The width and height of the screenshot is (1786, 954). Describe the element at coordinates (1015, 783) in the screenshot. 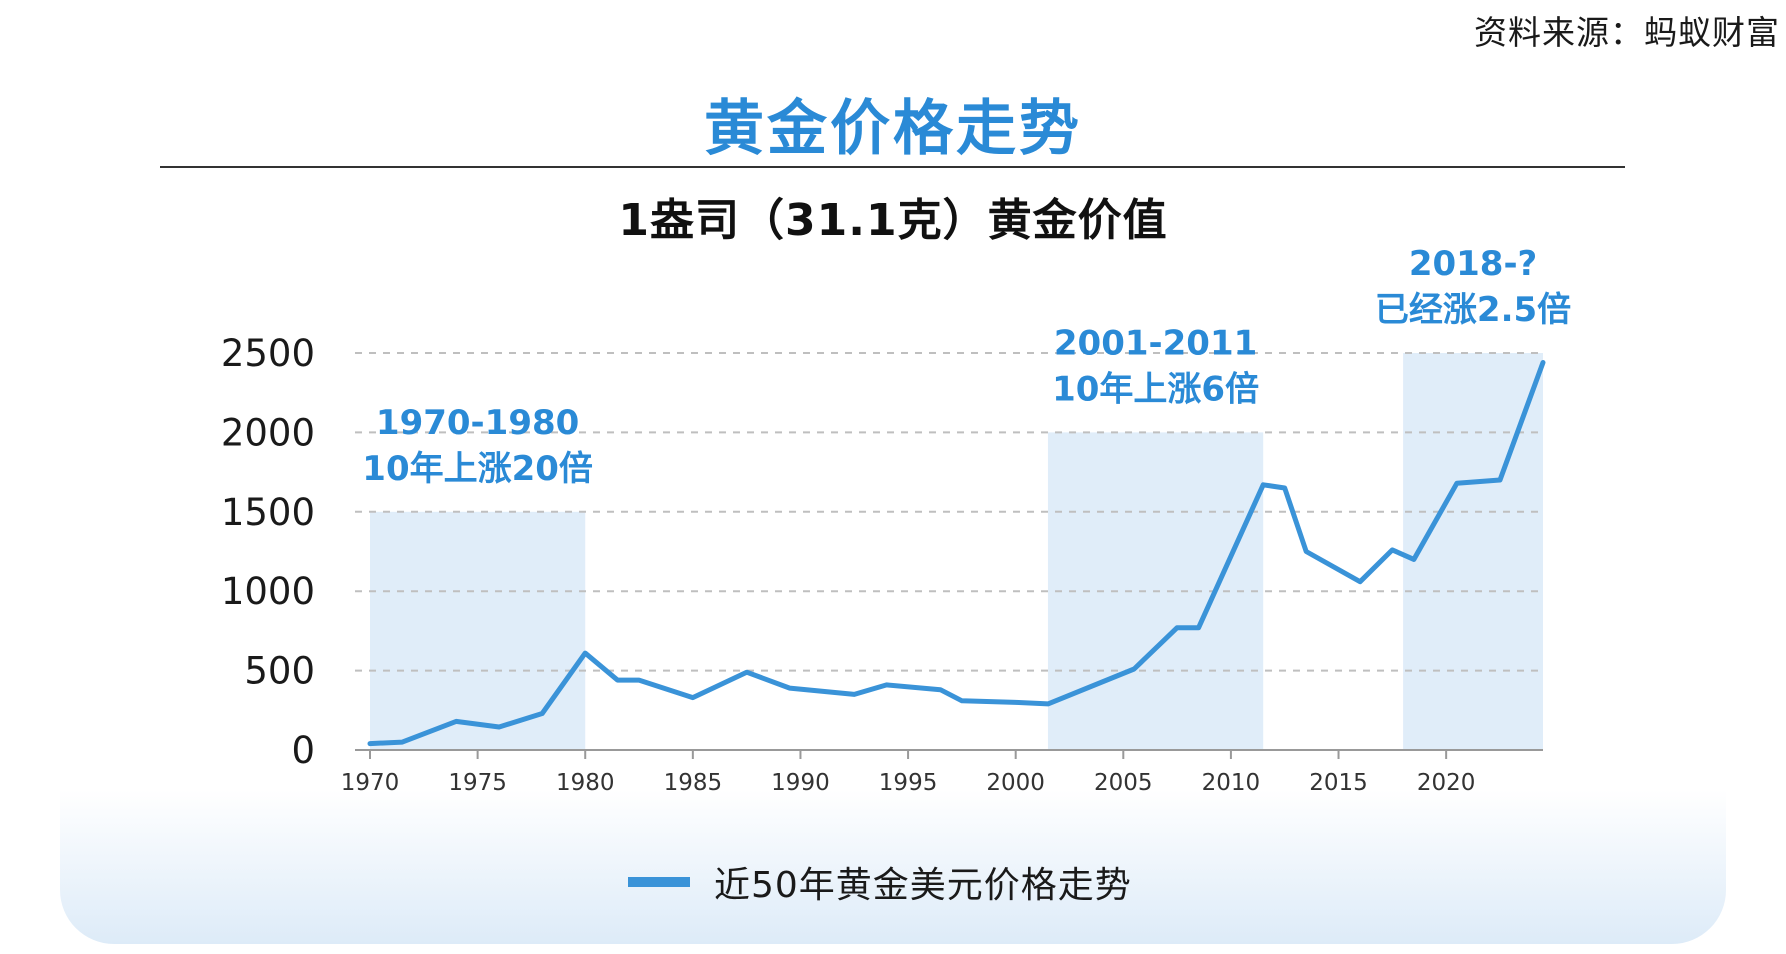

I see `x-tick-label-2000: 2000` at that location.